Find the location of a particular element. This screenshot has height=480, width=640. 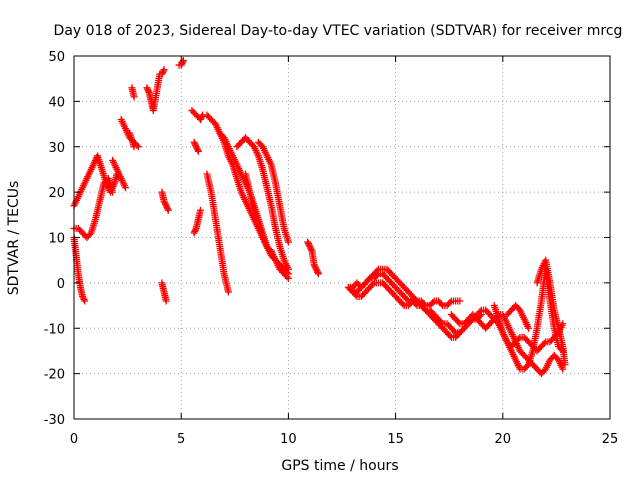

y-axis-label: SDTVAR / TECUs is located at coordinates (14, 238).